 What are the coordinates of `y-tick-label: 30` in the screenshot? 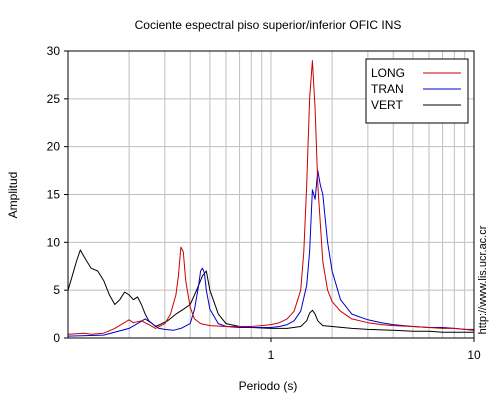 It's located at (54, 51).